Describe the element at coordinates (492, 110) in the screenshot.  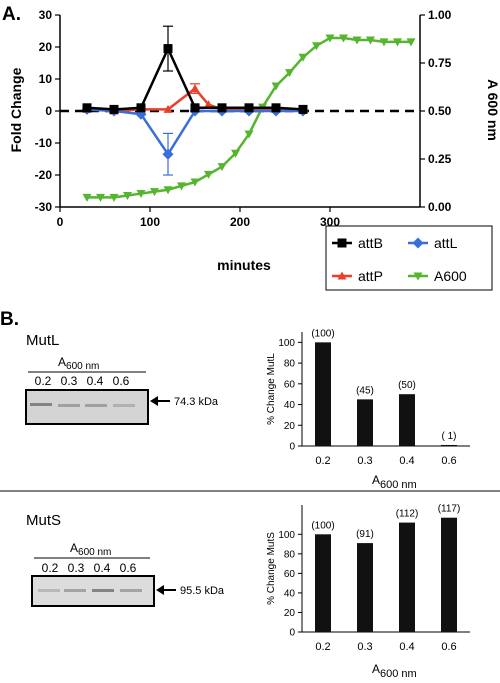
I see `y2-axis-label: A 600 nm` at that location.